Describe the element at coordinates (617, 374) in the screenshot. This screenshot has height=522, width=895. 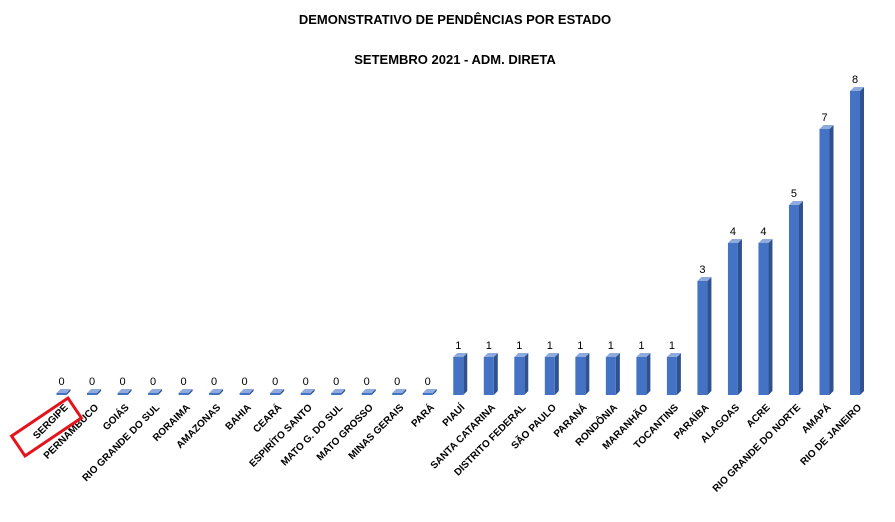
I see `bar-side-rondonia` at that location.